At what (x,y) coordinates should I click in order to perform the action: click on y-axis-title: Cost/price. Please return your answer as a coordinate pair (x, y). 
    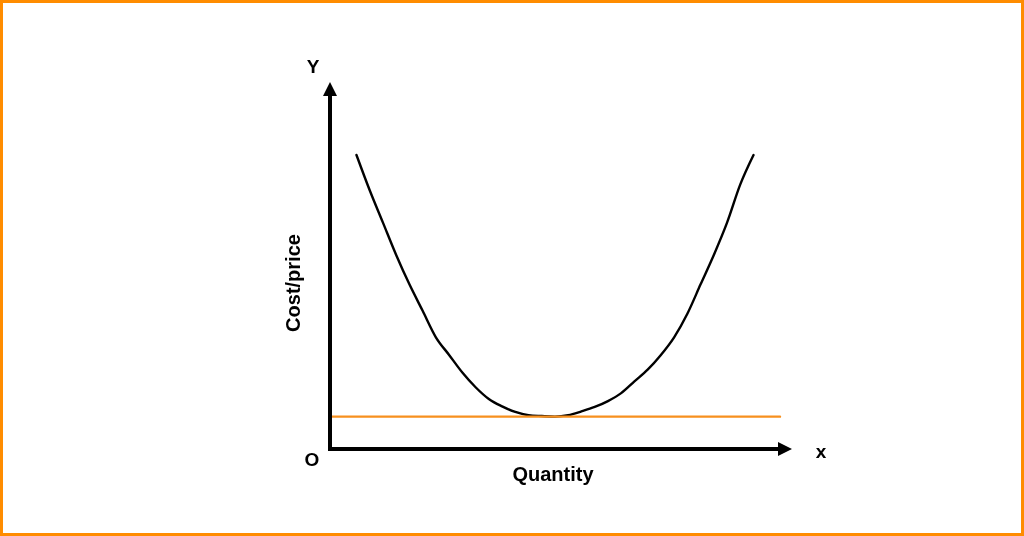
    Looking at the image, I should click on (293, 283).